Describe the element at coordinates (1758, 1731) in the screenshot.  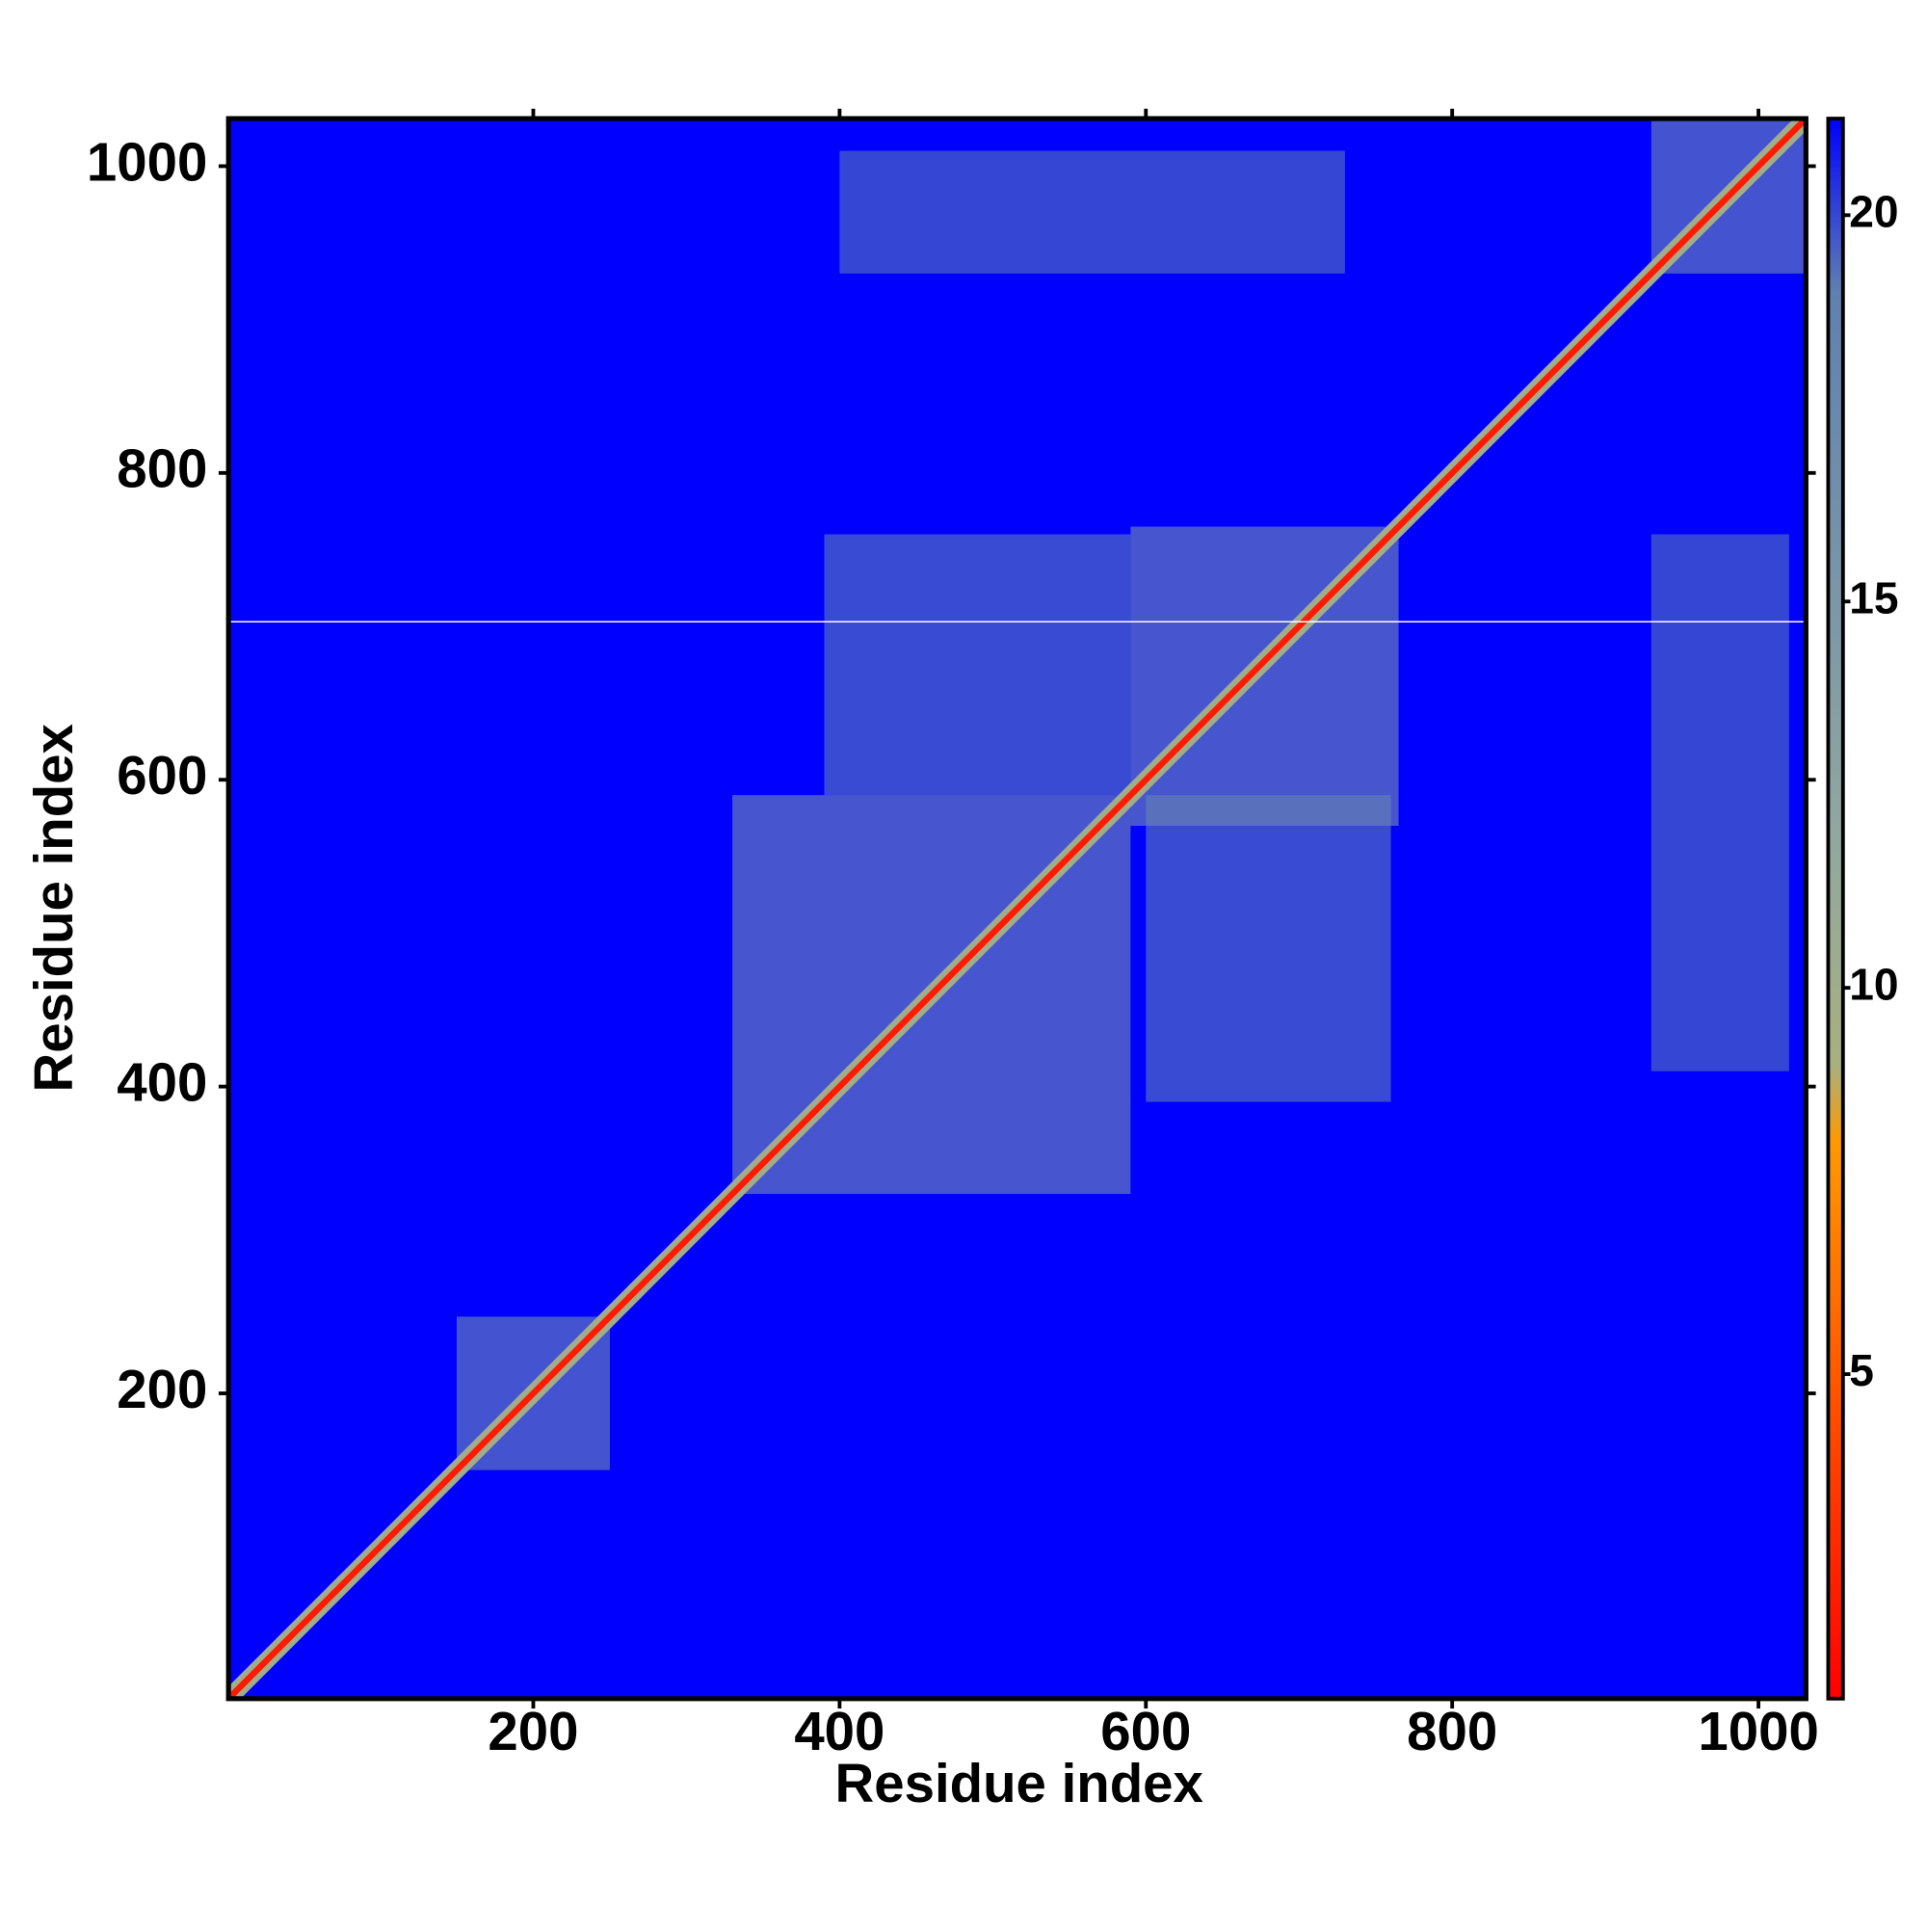
I see `x-tick-label: 1000` at that location.